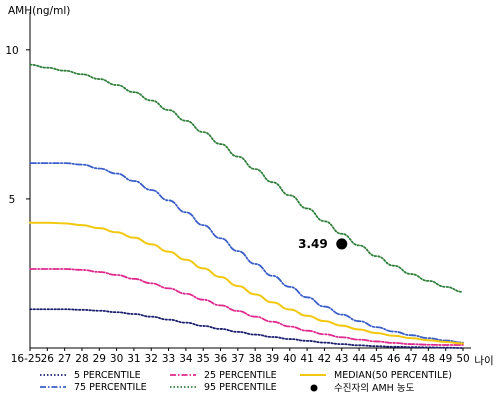  Describe the element at coordinates (393, 375) in the screenshot. I see `legend-label-4: MEDIAN(50 PERCENTILE)` at that location.